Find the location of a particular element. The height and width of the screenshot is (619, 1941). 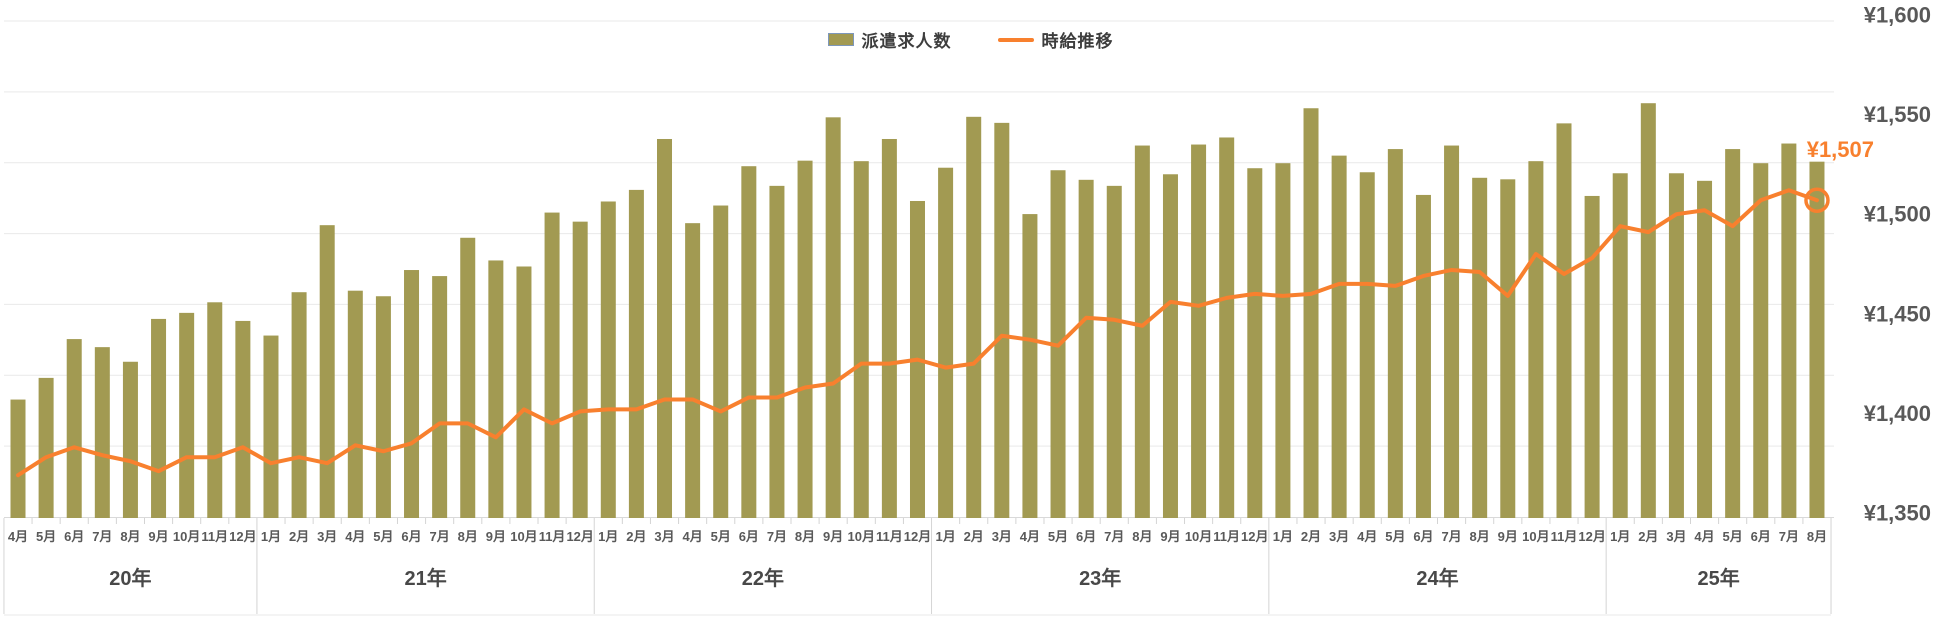

x-tick-label-month: 11月 is located at coordinates (214, 536).